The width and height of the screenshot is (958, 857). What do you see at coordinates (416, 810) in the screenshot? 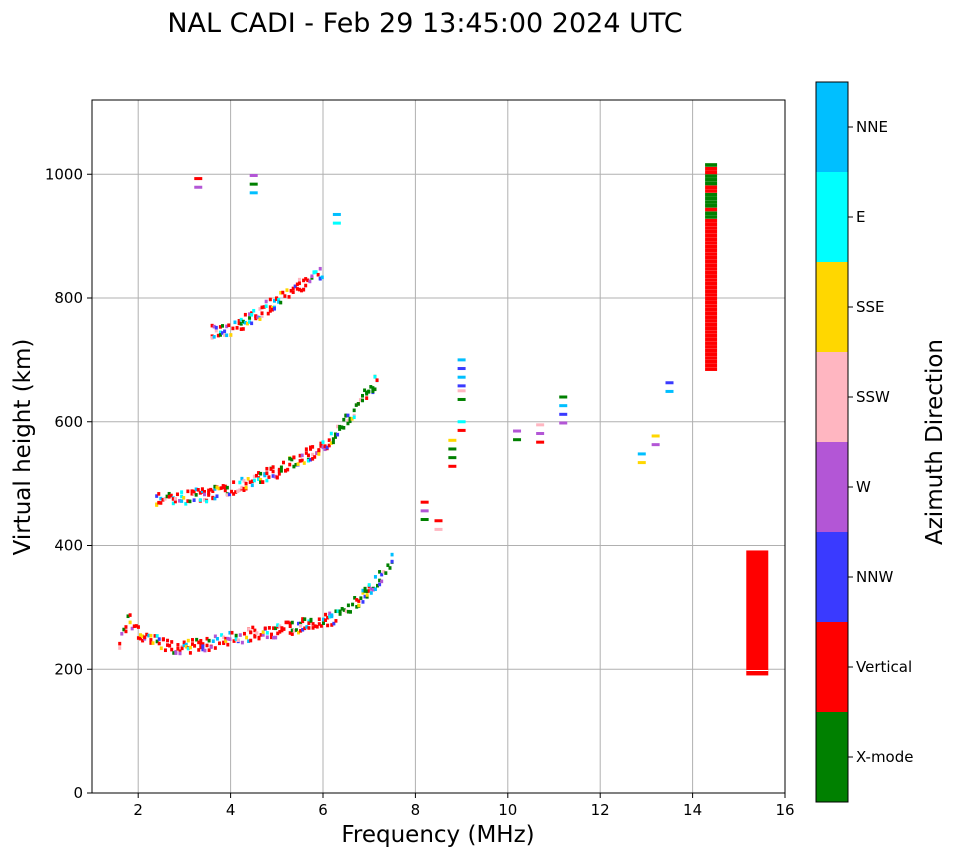
I see `x-tick-label: 8` at bounding box center [416, 810].